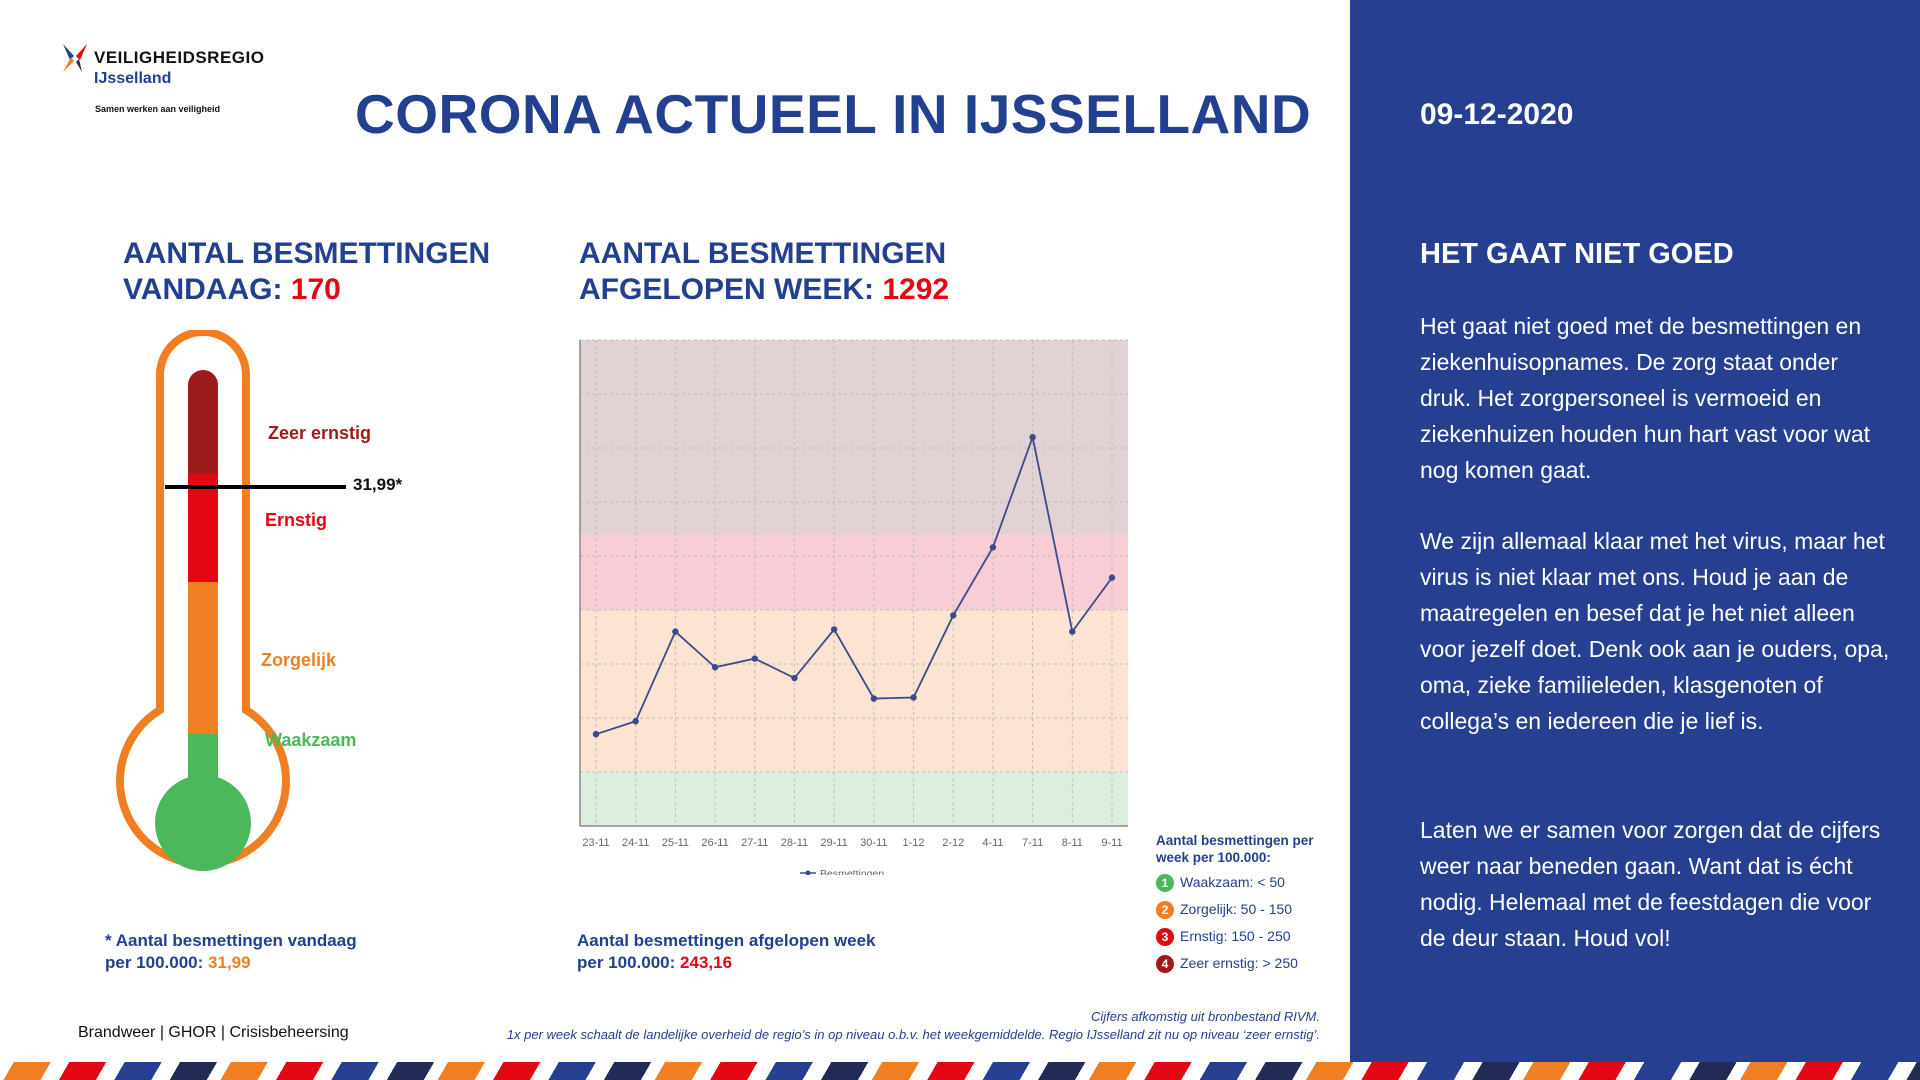 The image size is (1920, 1080). Describe the element at coordinates (1165, 937) in the screenshot. I see `level-3-icon: 3` at that location.